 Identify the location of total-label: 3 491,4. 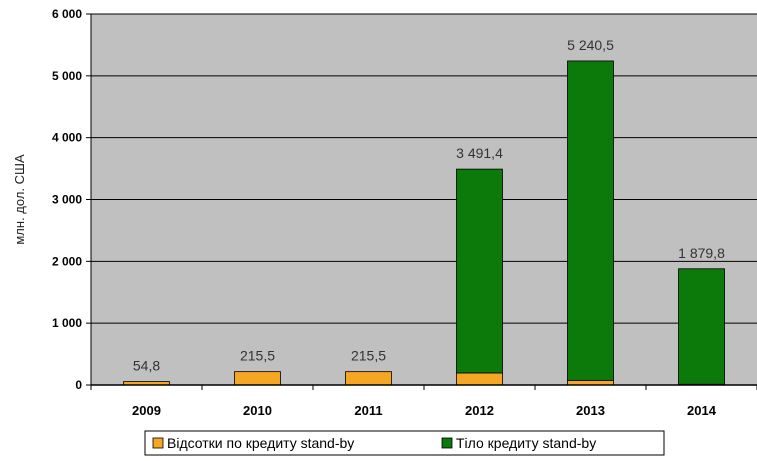
(479, 153).